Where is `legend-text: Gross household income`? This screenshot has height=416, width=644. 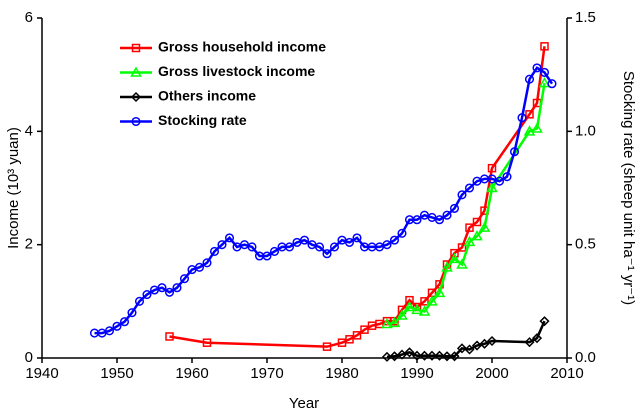
legend-text: Gross household income is located at coordinates (242, 47).